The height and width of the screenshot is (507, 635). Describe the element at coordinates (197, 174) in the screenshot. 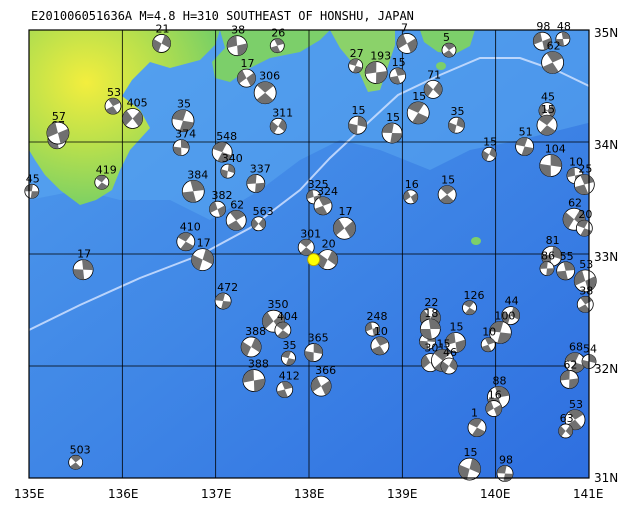

I see `event-depth-label: 384` at that location.